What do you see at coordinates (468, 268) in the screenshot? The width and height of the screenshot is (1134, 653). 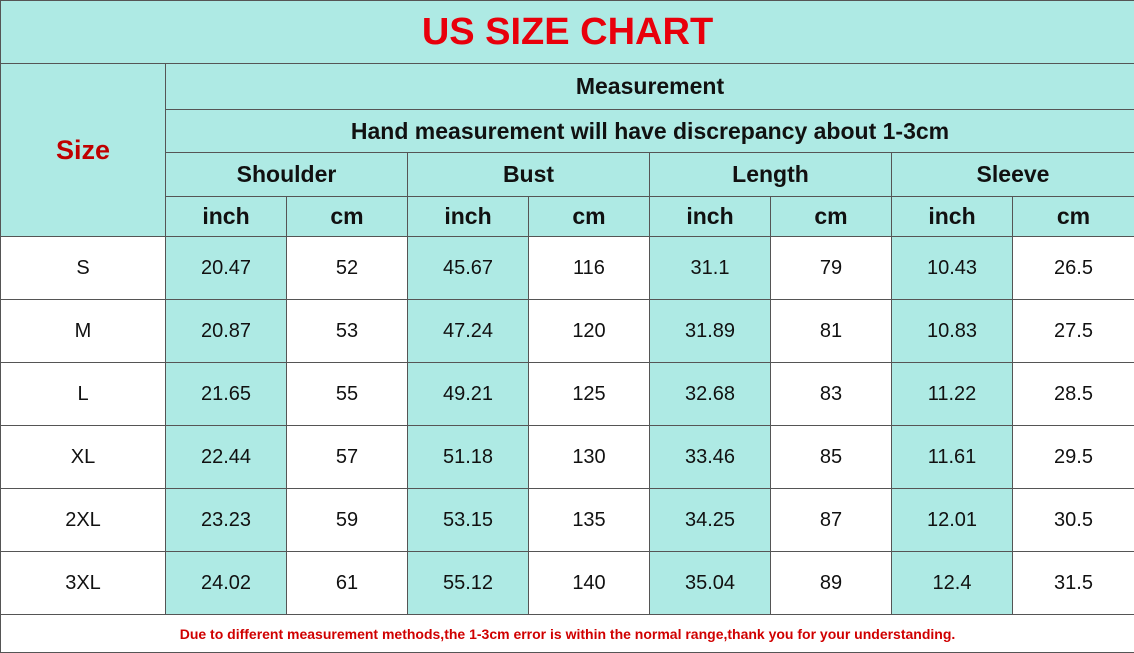 I see `value-cell: 45.67` at bounding box center [468, 268].